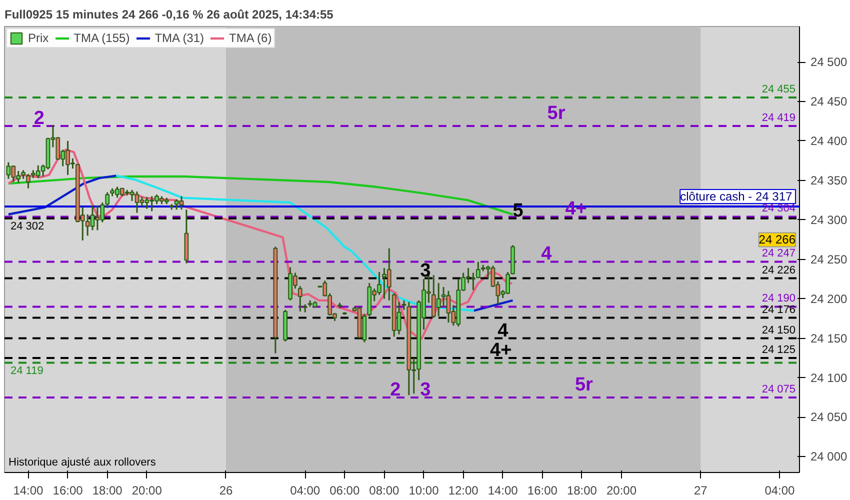  I want to click on ref-line-label: 24 176, so click(779, 310).